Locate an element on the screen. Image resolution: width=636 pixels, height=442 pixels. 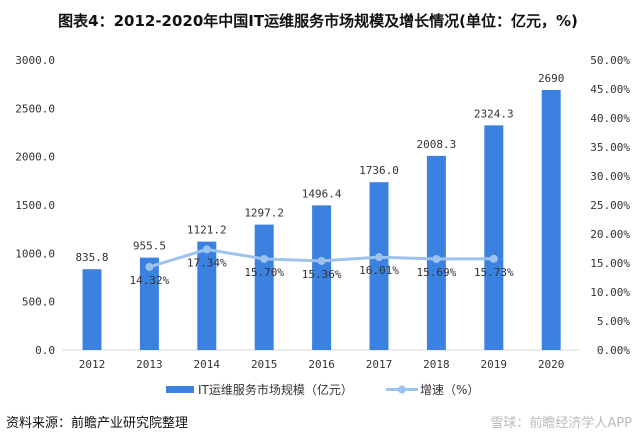
chart-title: 图表4：2012-2020年中国IT运维服务市场规模及增长情况(单位：亿元，%) is located at coordinates (318, 21).